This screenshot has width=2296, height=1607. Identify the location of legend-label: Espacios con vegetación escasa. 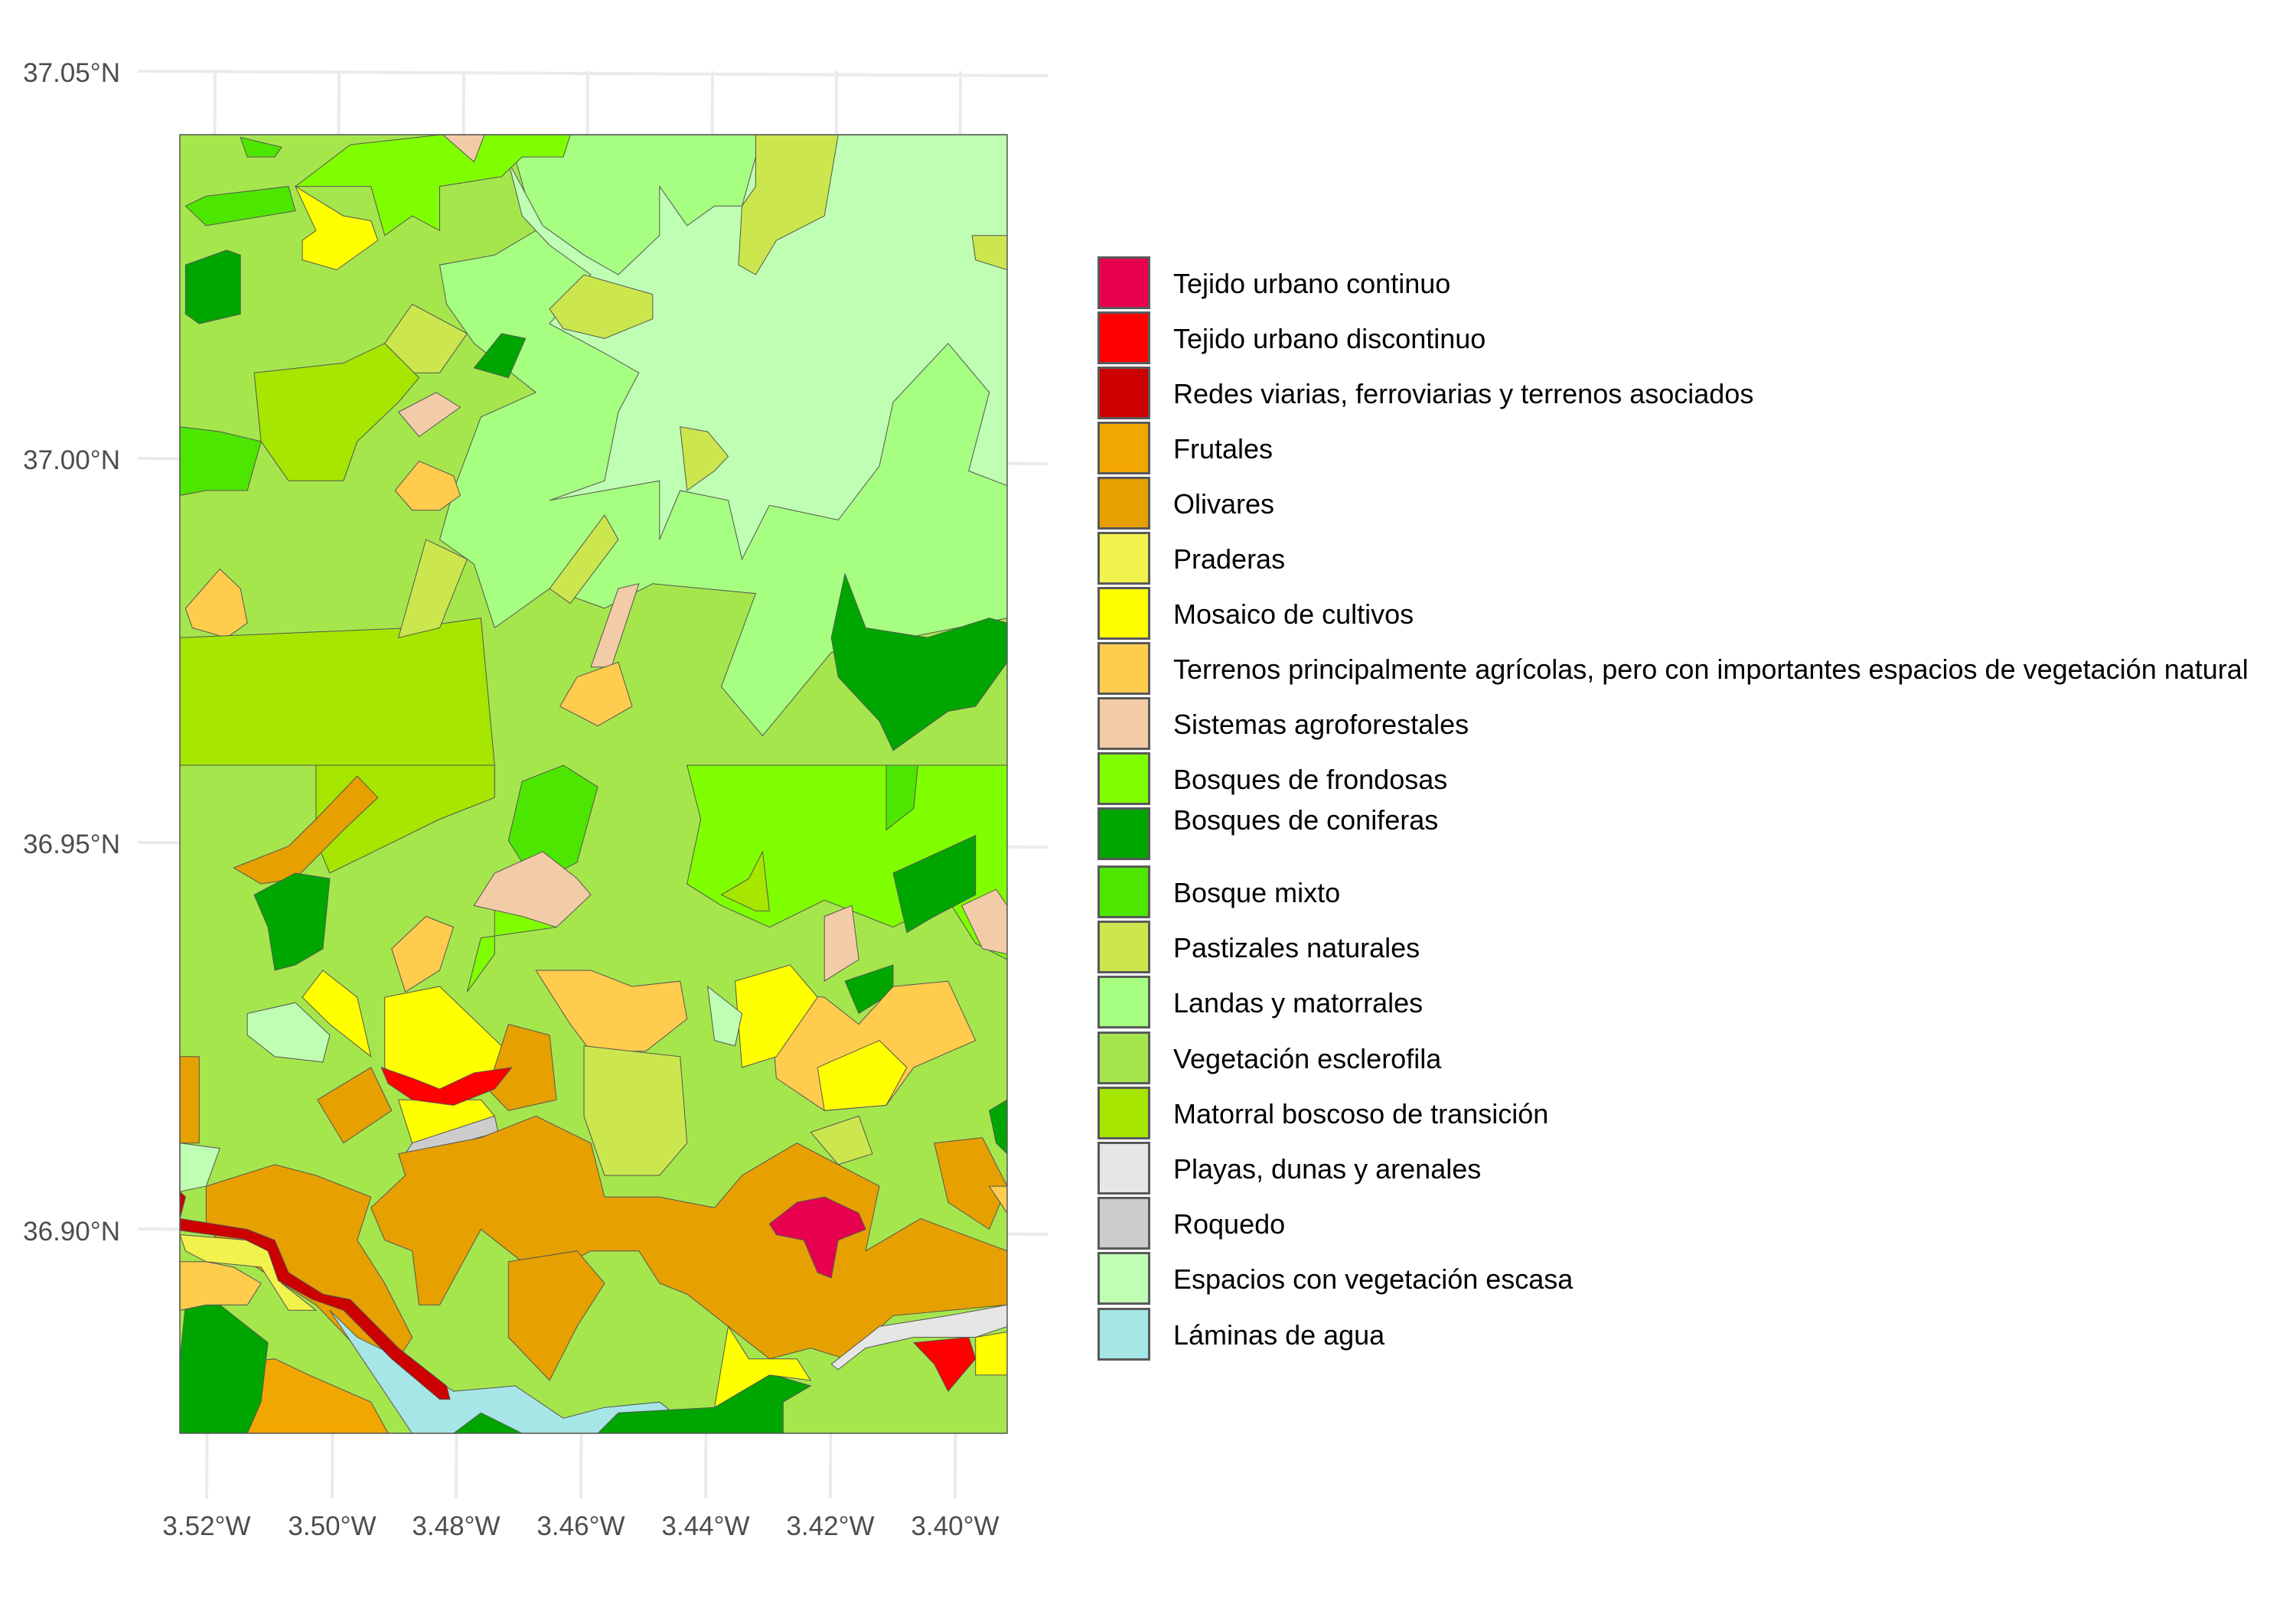
(1373, 1279).